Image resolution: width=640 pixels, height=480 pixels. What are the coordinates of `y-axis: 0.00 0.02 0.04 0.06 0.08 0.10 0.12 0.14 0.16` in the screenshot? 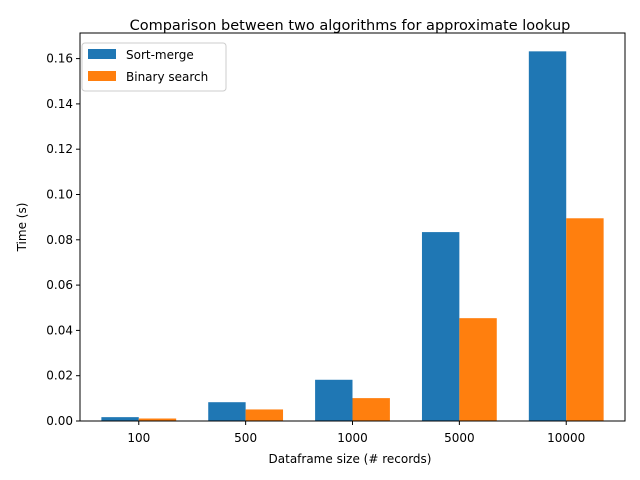 It's located at (63, 240).